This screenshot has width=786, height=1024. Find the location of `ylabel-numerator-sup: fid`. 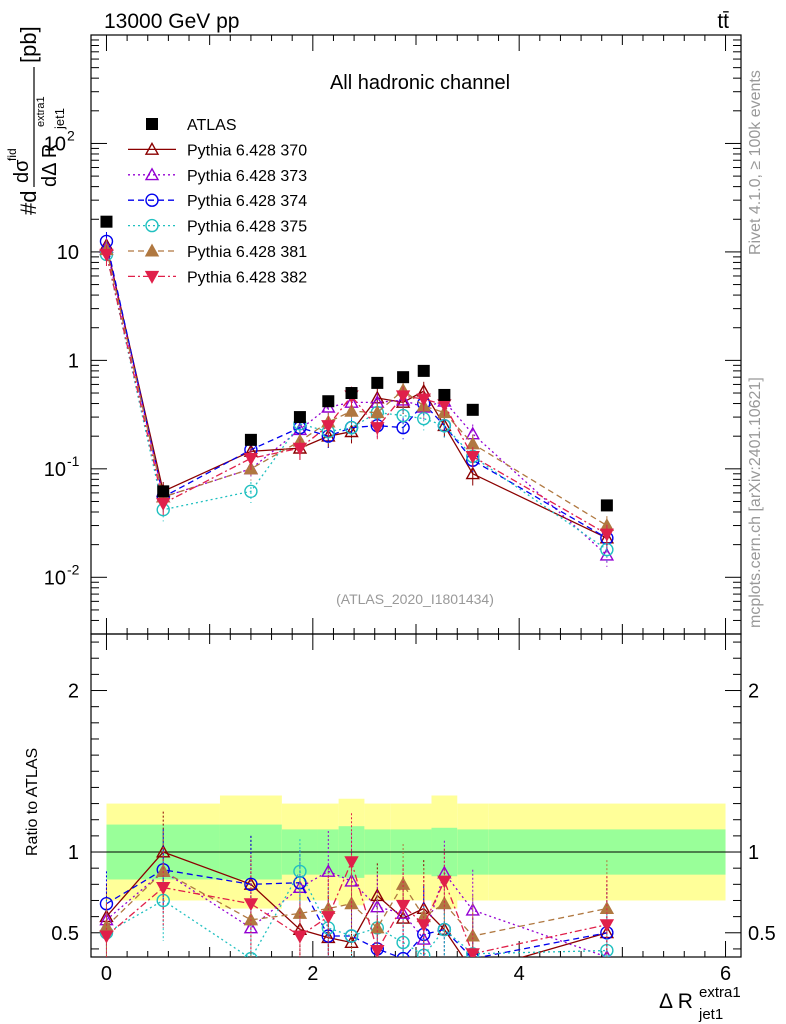

ylabel-numerator-sup: fid is located at coordinates (12, 154).